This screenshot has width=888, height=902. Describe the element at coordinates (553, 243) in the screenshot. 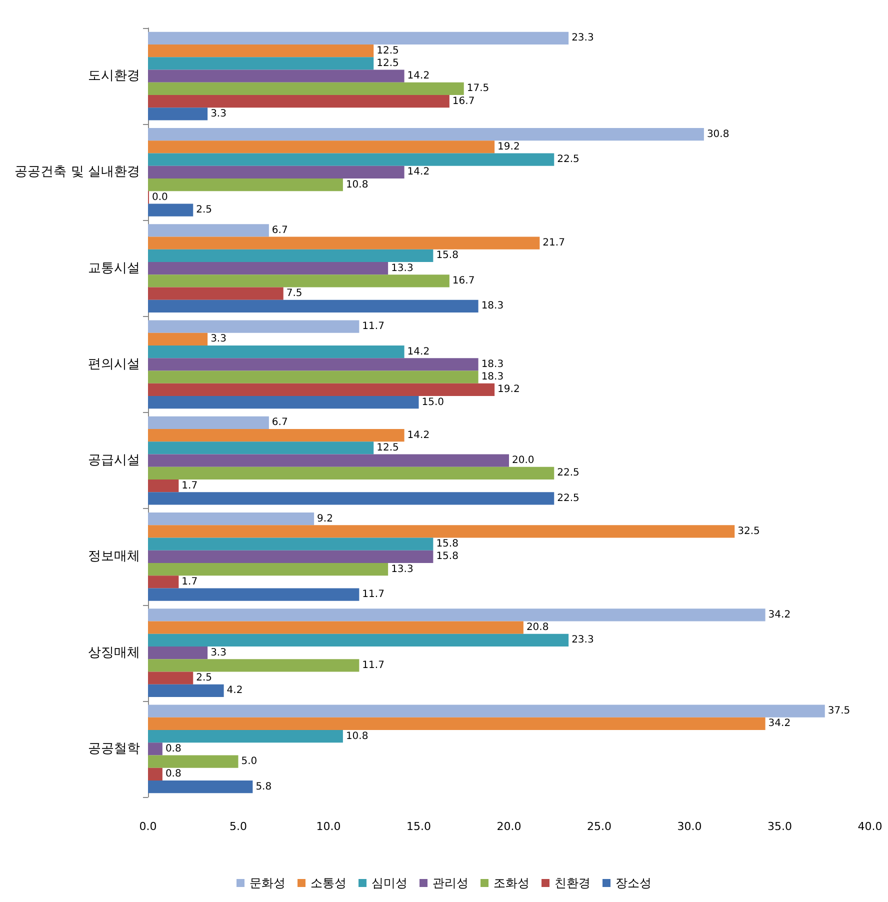

I see `data-label: 21.7` at that location.